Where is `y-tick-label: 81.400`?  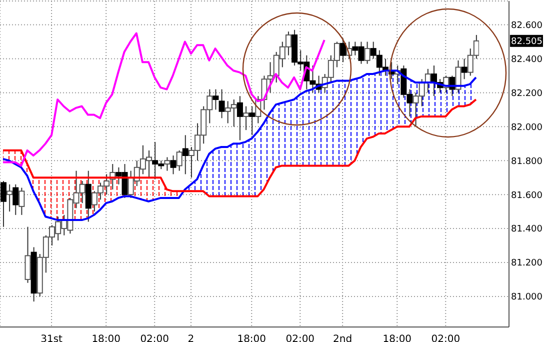 y-tick-label: 81.400 is located at coordinates (527, 229).